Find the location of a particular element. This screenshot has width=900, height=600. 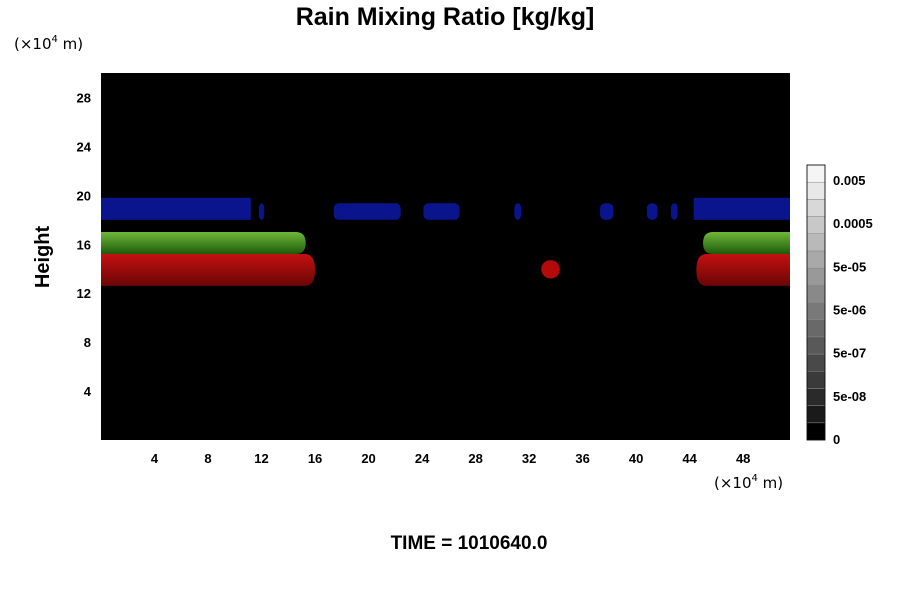

x-unit: m is located at coordinates (770, 483).